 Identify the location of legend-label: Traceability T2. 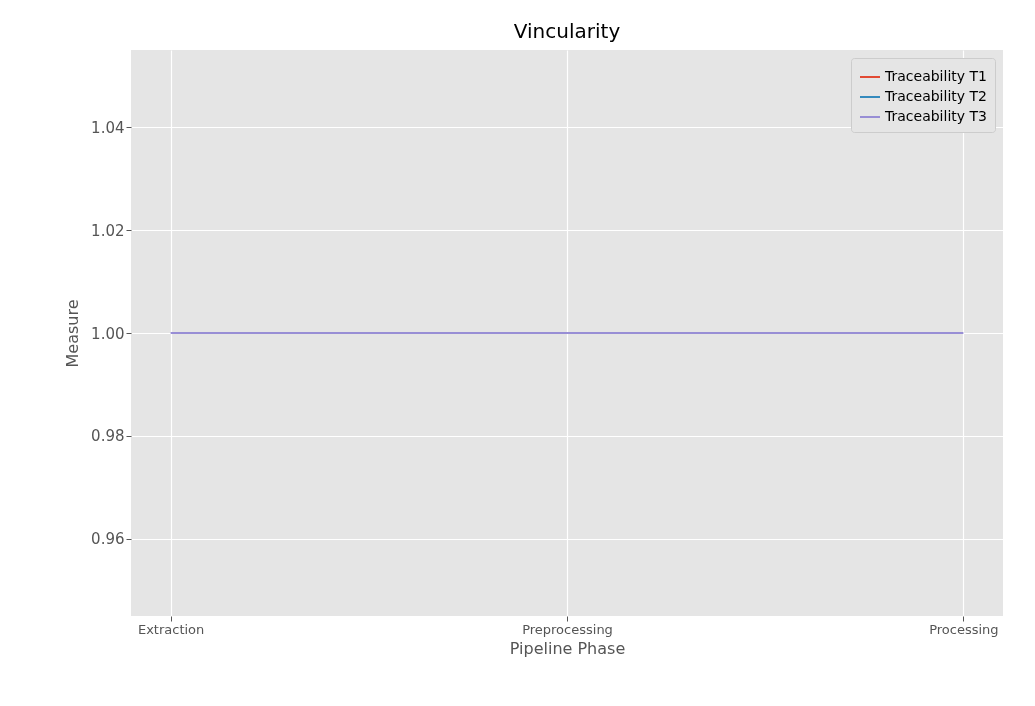
(935, 96).